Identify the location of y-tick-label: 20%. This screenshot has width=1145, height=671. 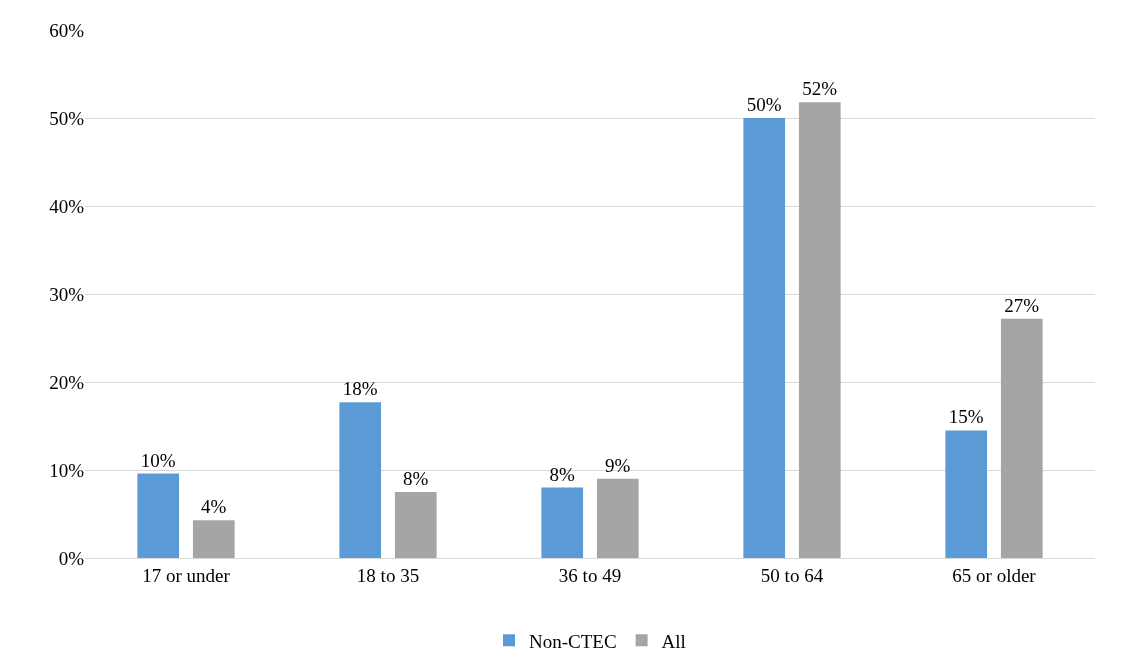
(67, 382).